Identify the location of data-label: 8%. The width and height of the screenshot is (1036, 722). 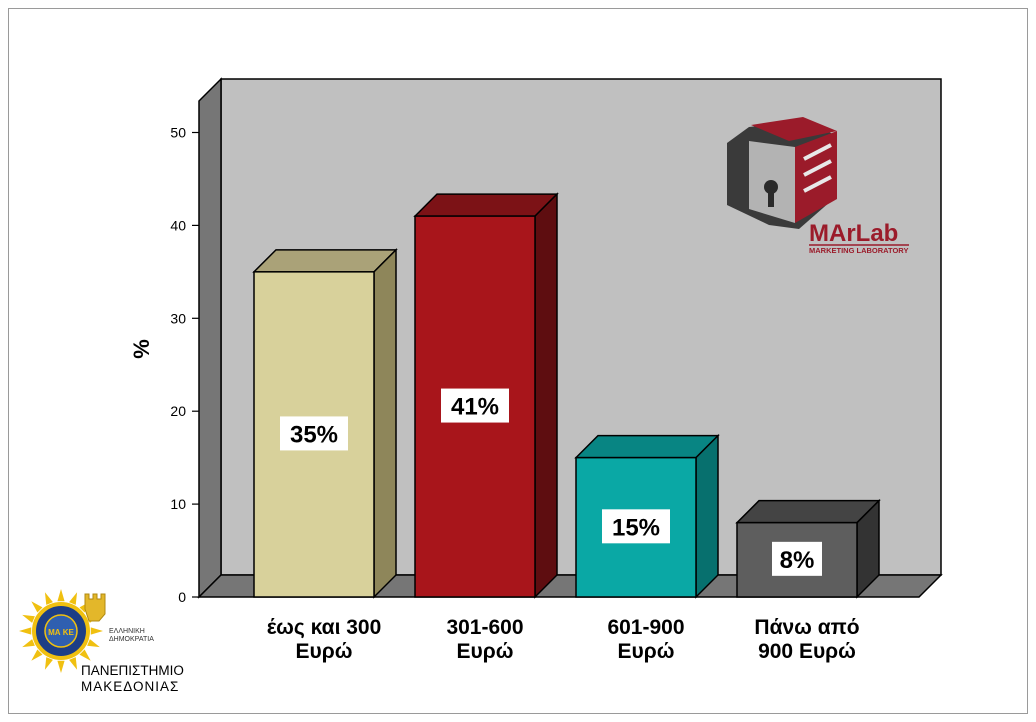
(797, 560).